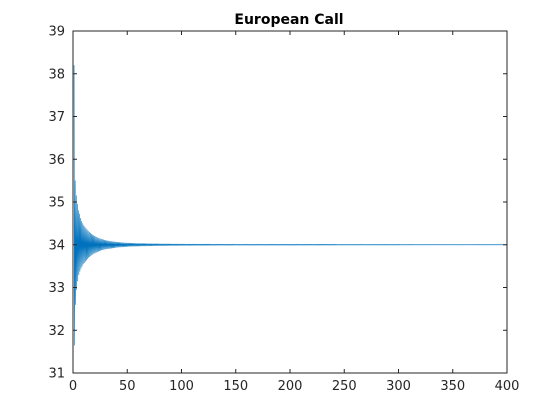 The height and width of the screenshot is (420, 560). Describe the element at coordinates (344, 386) in the screenshot. I see `x-tick-label: 250` at that location.